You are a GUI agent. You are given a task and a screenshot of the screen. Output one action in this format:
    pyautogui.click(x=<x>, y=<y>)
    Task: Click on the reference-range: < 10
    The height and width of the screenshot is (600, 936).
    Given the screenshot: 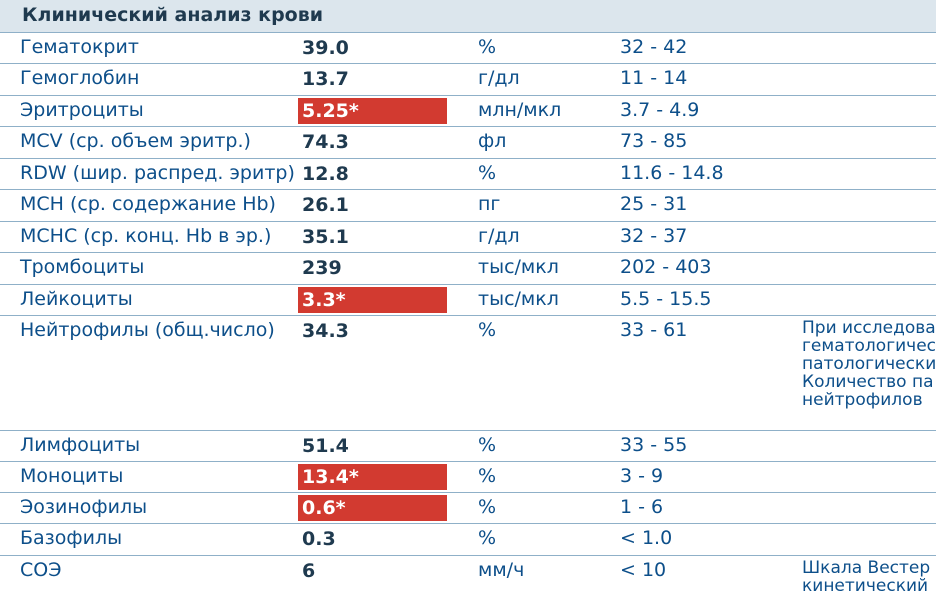 What is the action you would take?
    pyautogui.click(x=643, y=570)
    